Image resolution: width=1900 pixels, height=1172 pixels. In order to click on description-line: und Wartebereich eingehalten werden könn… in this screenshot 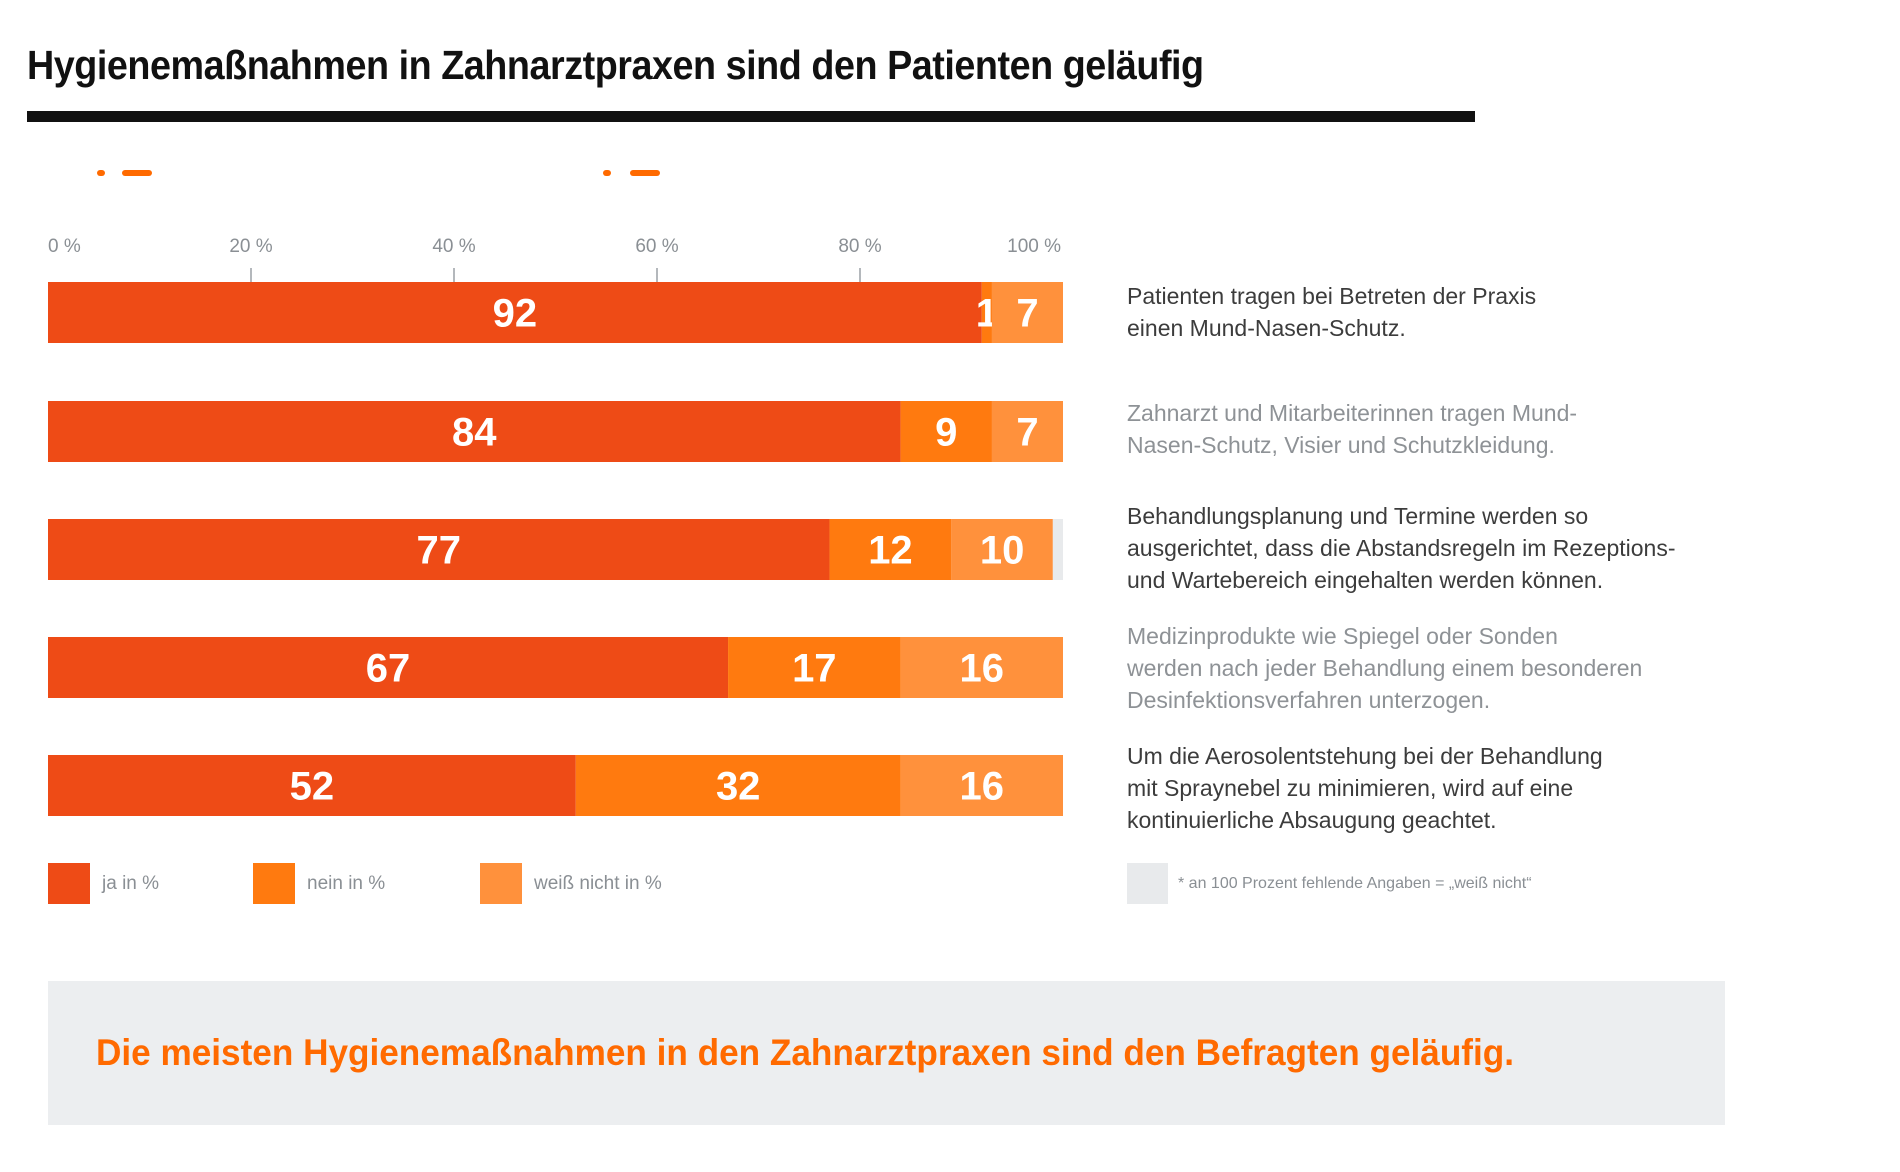, I will do `click(1365, 580)`.